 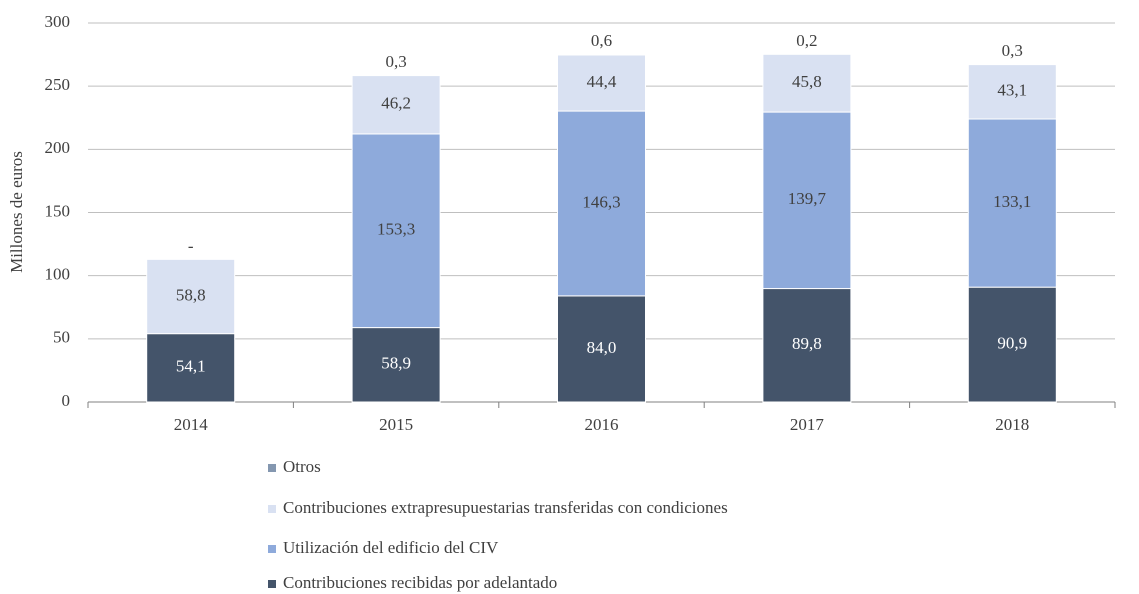 I want to click on y-tick-label: 200, so click(x=58, y=147).